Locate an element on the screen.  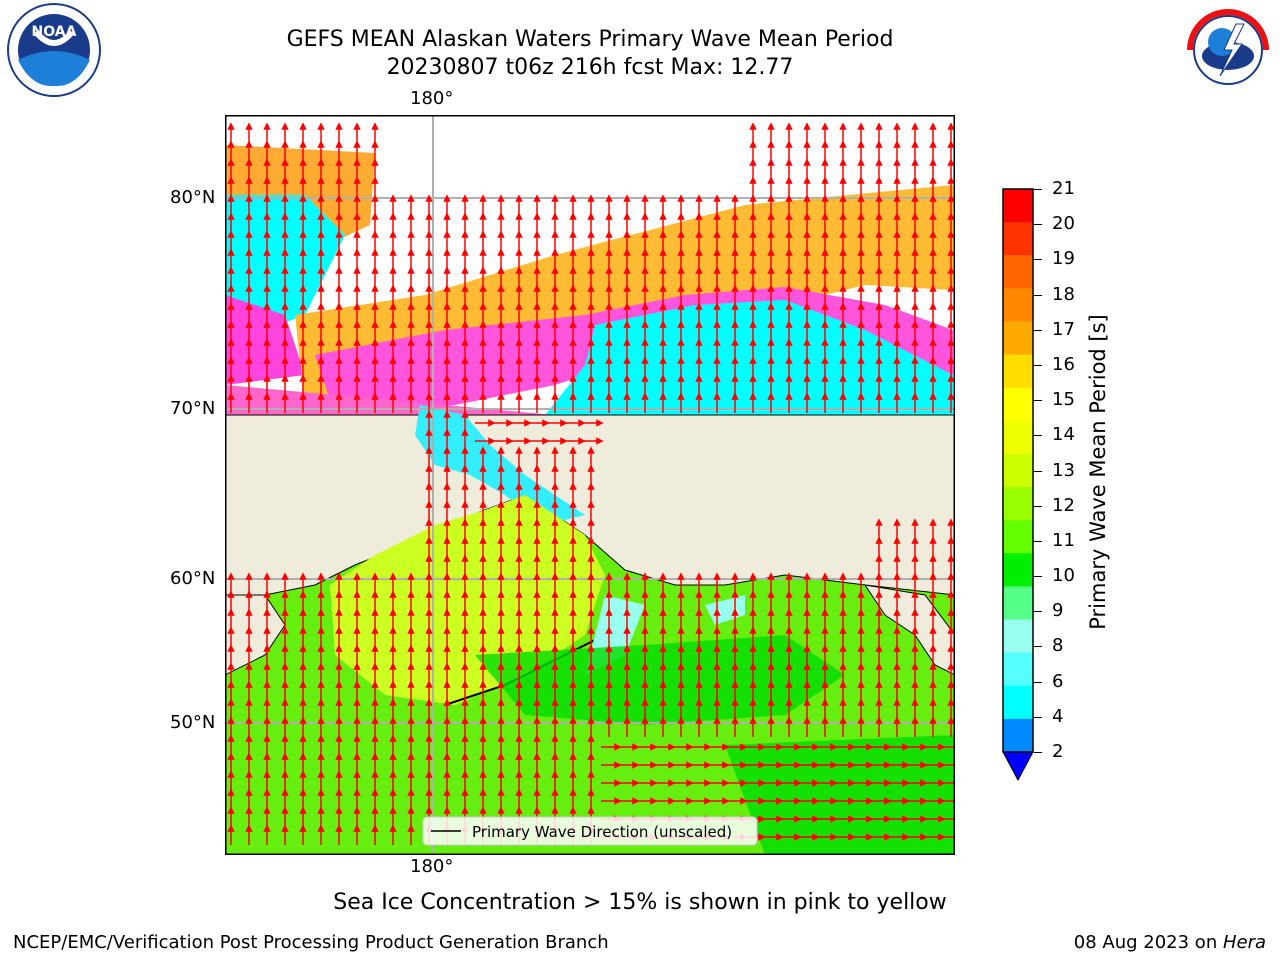
colorbar-tick-label: 15 is located at coordinates (1063, 400).